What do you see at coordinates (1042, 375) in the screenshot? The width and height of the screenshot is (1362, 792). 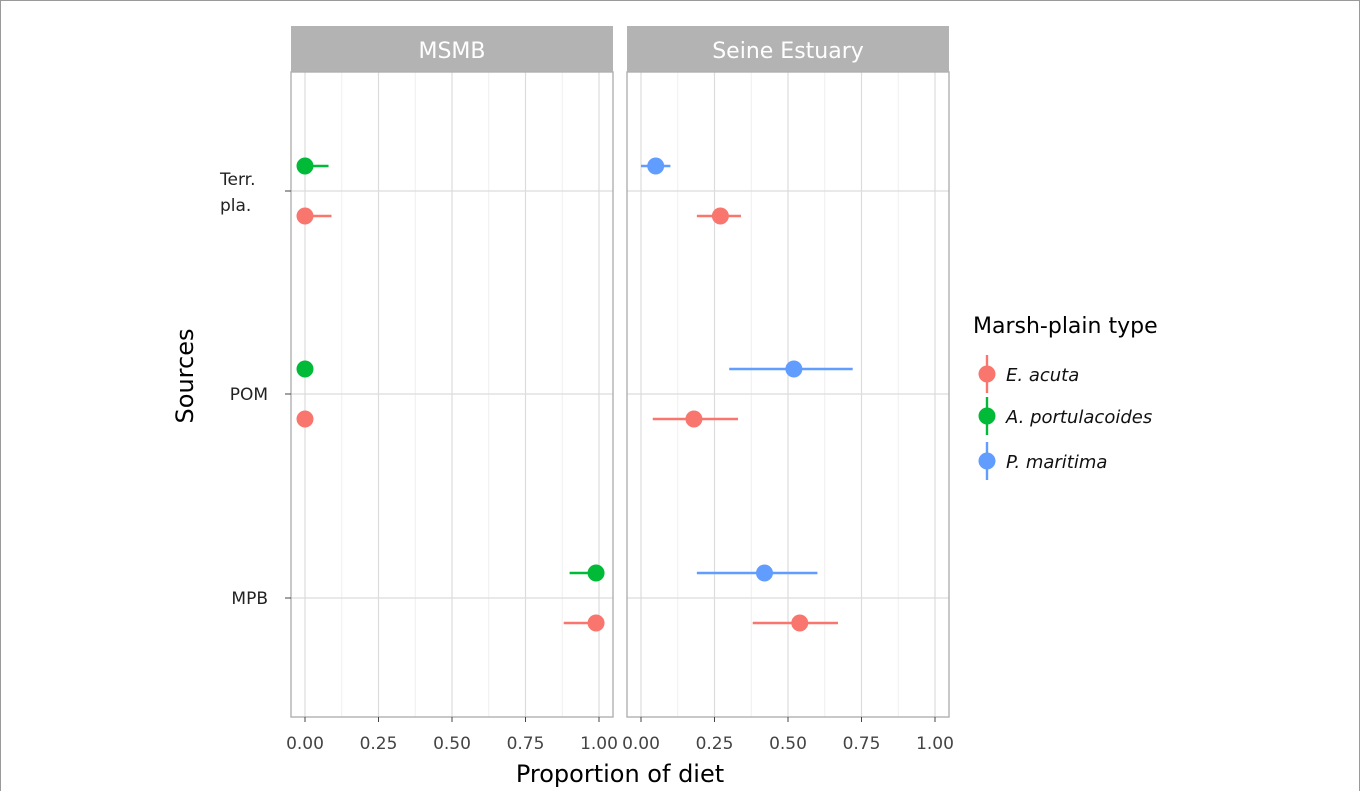 I see `legend-label: E. acuta` at bounding box center [1042, 375].